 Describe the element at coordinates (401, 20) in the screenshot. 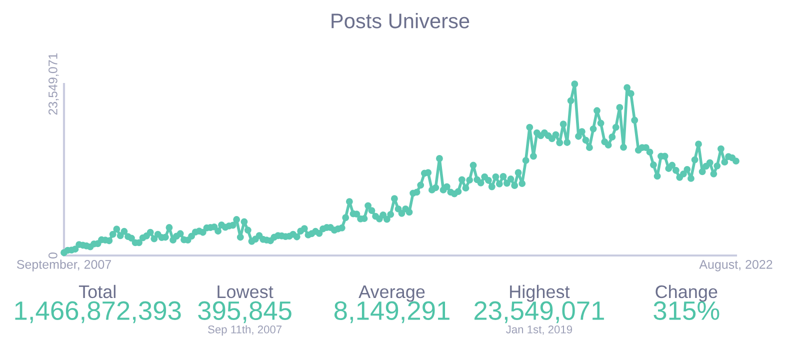

I see `chart-title: Posts Universe` at that location.